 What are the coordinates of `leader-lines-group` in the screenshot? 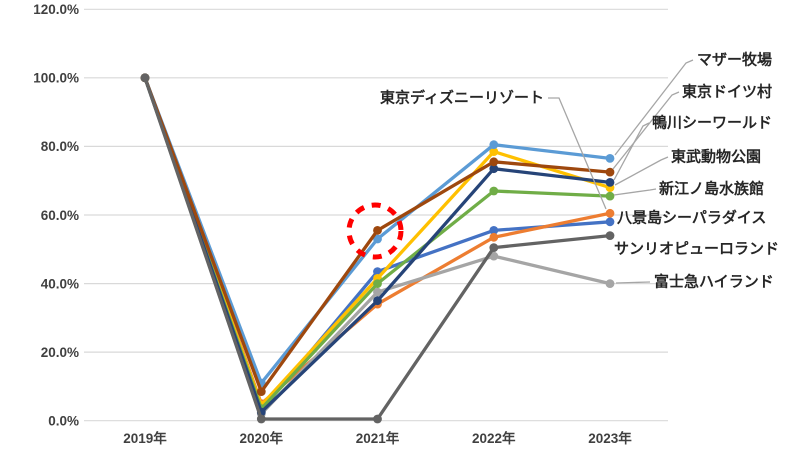 It's located at (621, 171).